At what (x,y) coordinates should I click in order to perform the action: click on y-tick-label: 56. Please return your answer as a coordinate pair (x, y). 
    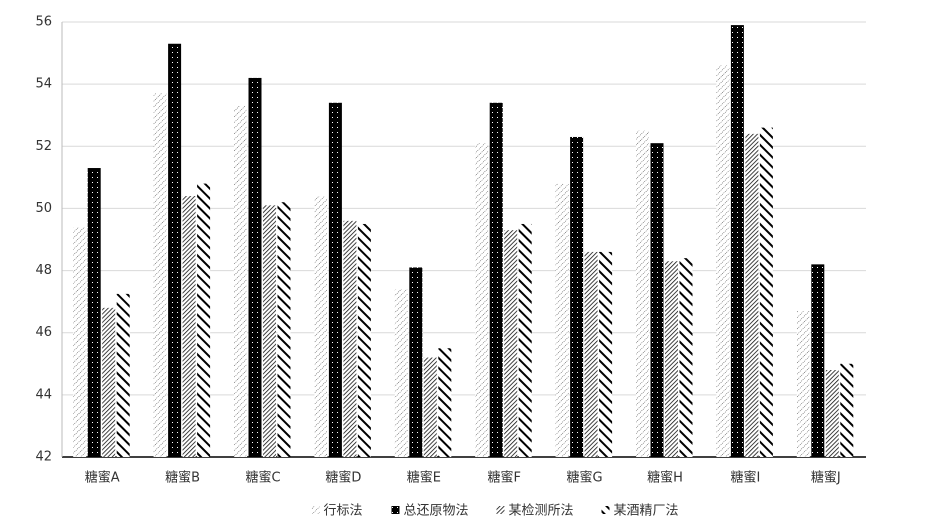
    Looking at the image, I should click on (43, 22).